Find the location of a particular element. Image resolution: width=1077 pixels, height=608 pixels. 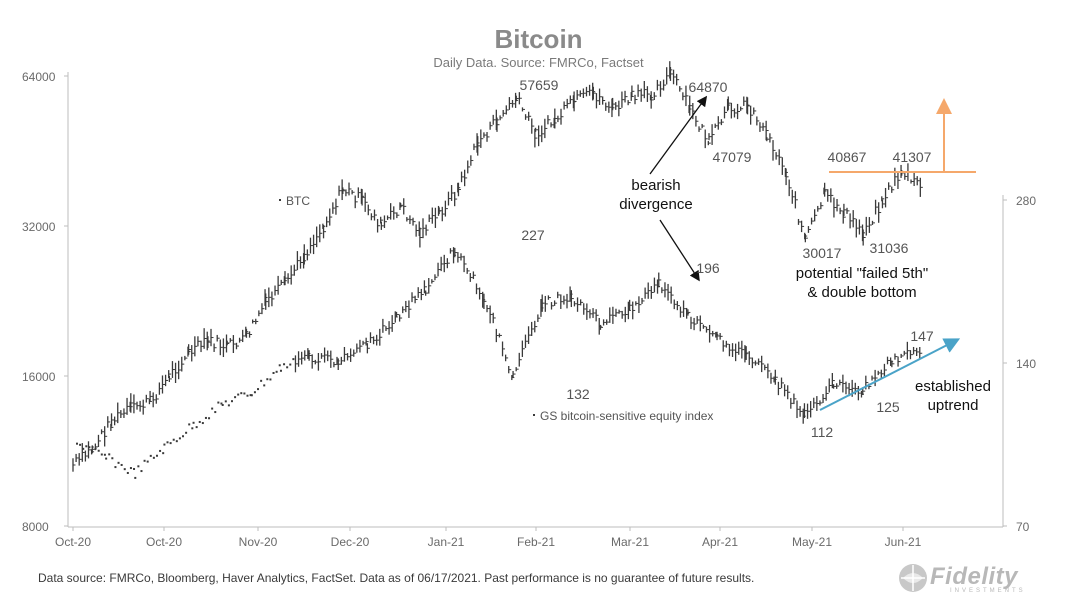

chart-title: Bitcoin is located at coordinates (538, 39).